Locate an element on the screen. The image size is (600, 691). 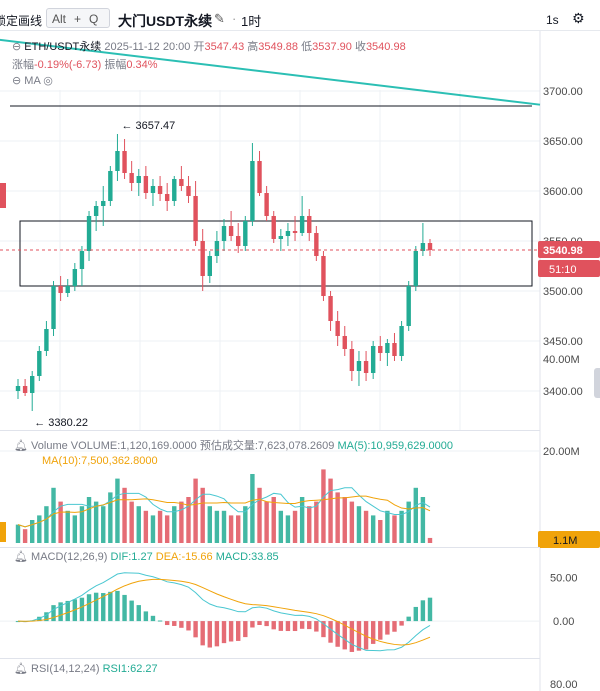
low-label: 低 is located at coordinates (307, 47).